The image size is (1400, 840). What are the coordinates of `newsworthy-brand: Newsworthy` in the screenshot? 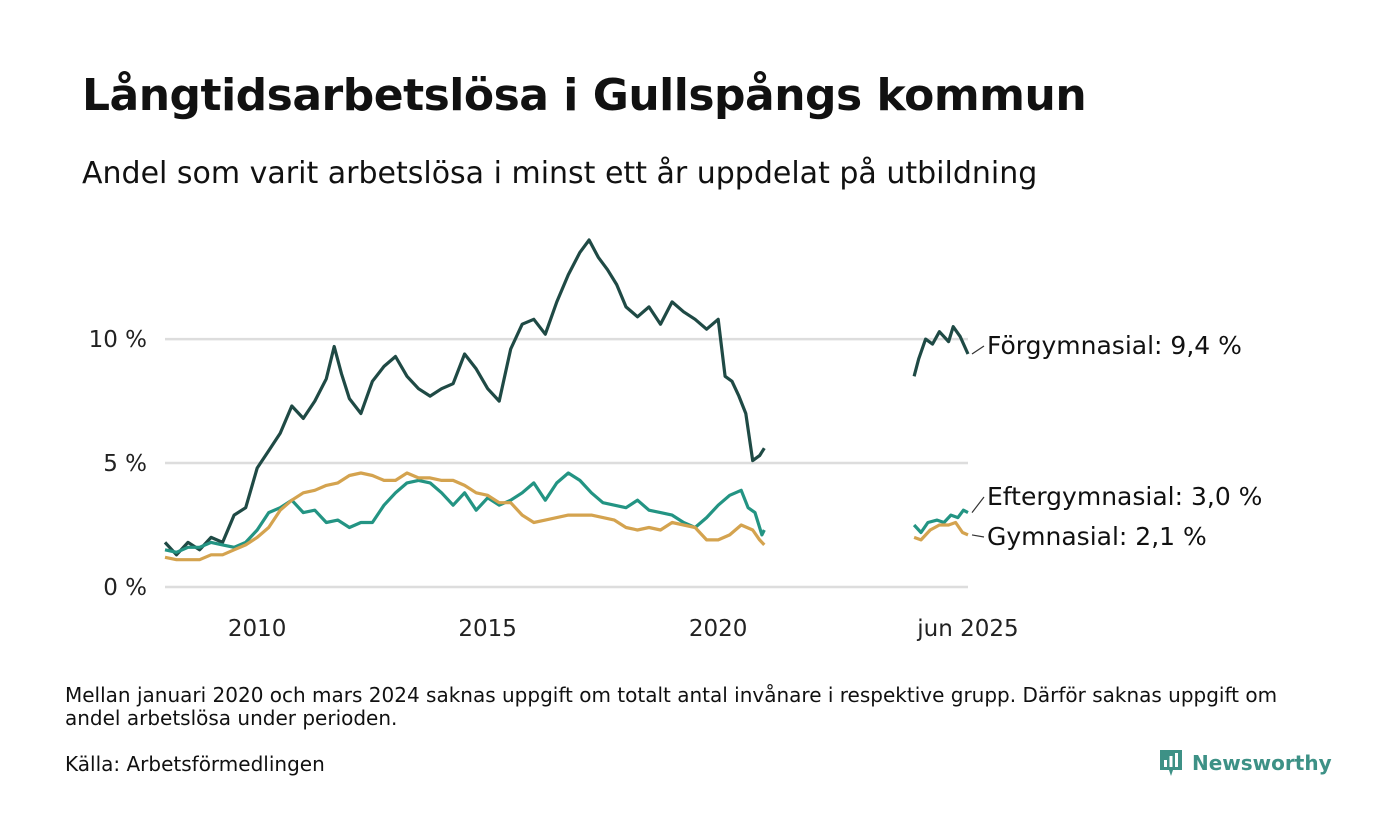 It's located at (1245, 763).